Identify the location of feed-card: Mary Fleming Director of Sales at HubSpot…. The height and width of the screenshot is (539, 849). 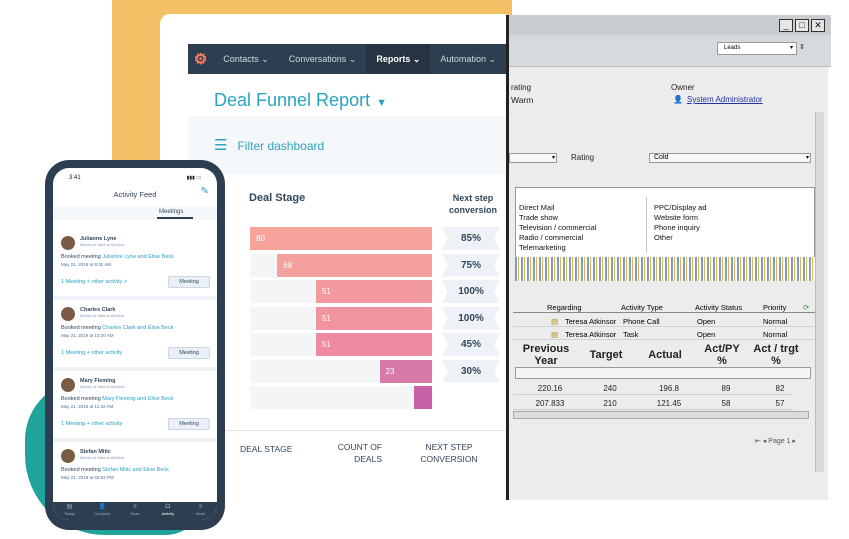
(135, 407).